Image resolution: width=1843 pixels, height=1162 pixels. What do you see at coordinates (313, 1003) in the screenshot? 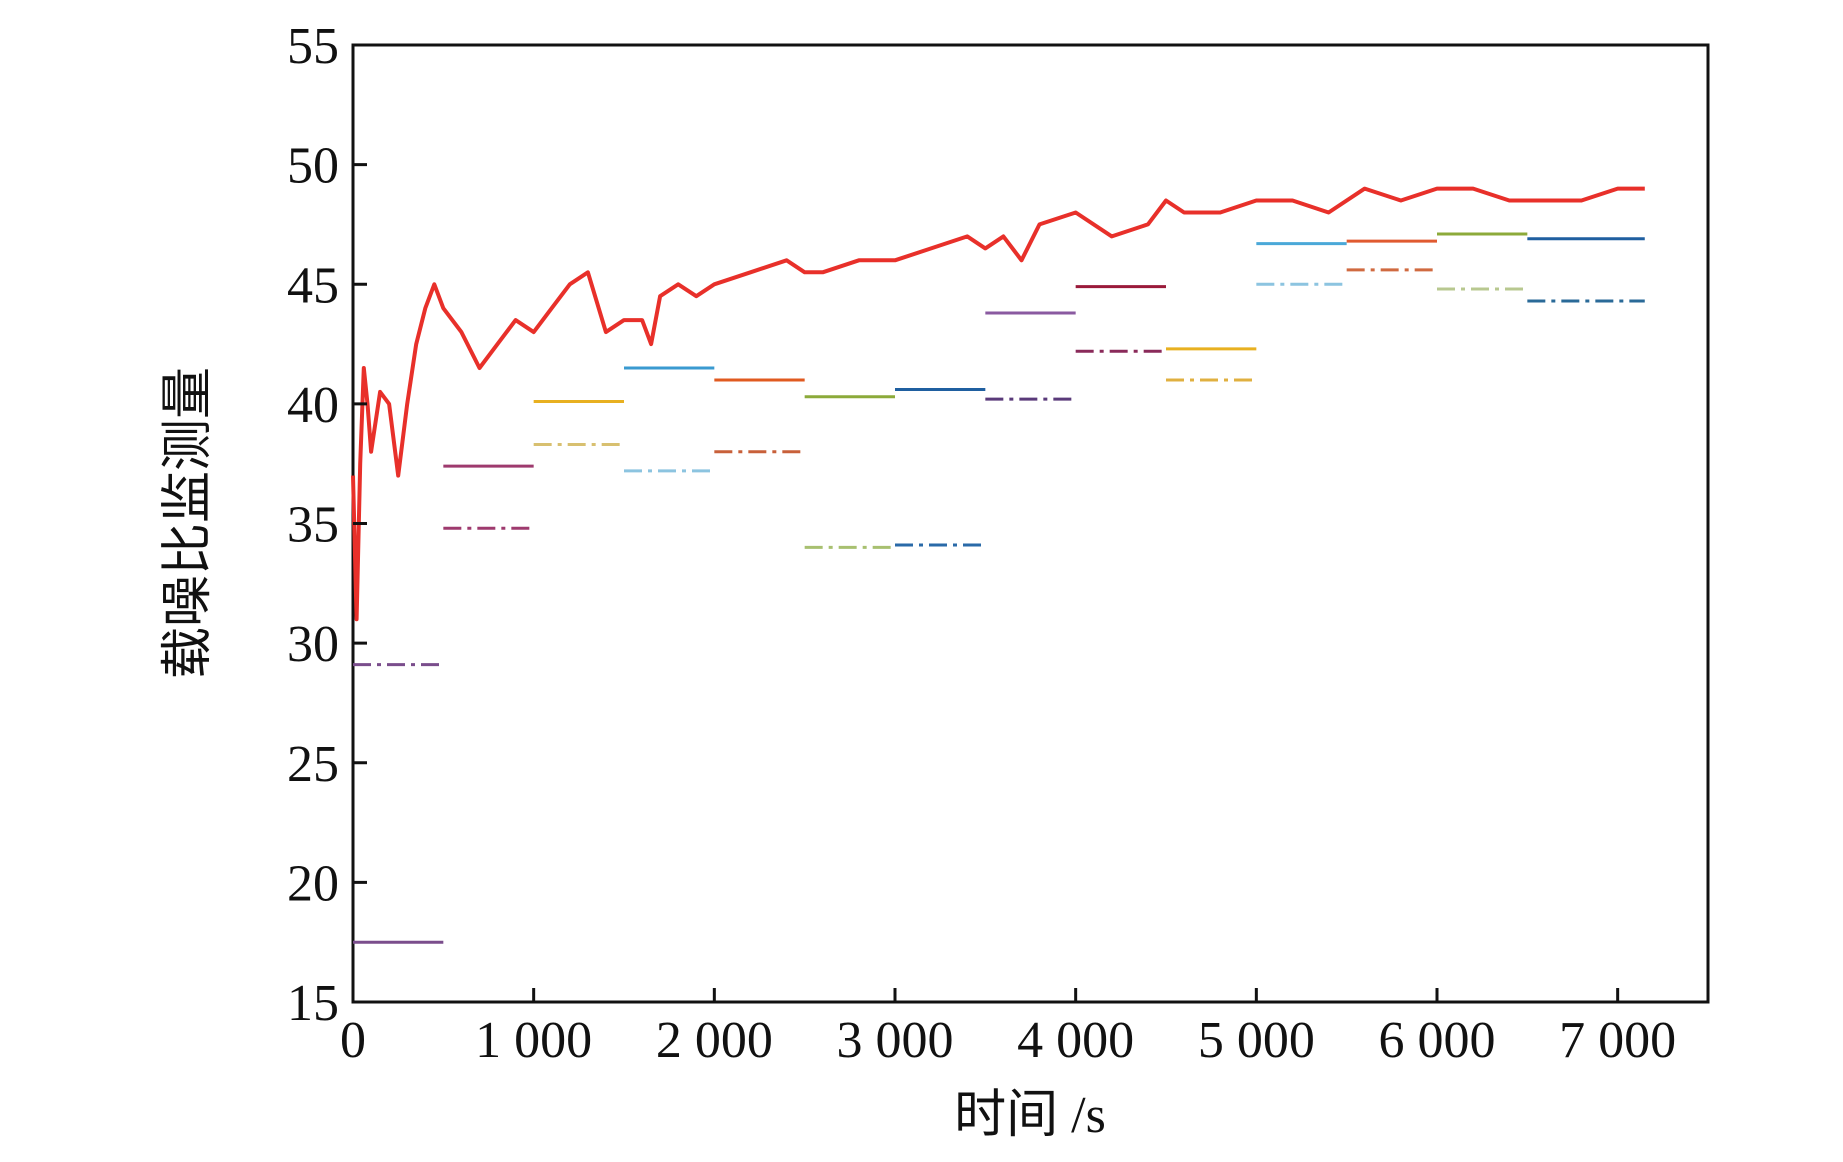
I see `y-tick-label-0: 15` at bounding box center [313, 1003].